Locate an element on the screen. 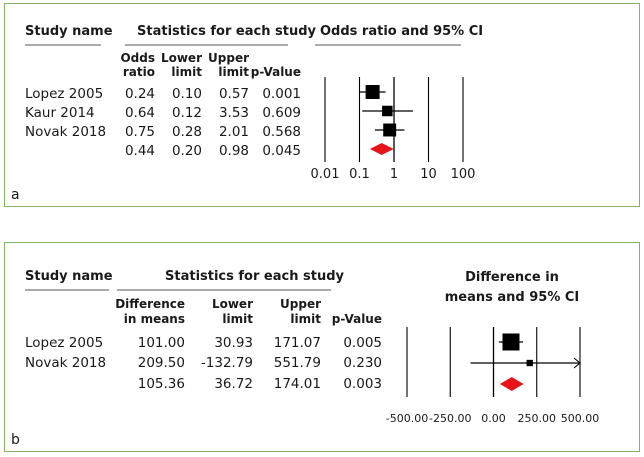 This screenshot has width=644, height=457. p-value: 0.230 is located at coordinates (362, 363).